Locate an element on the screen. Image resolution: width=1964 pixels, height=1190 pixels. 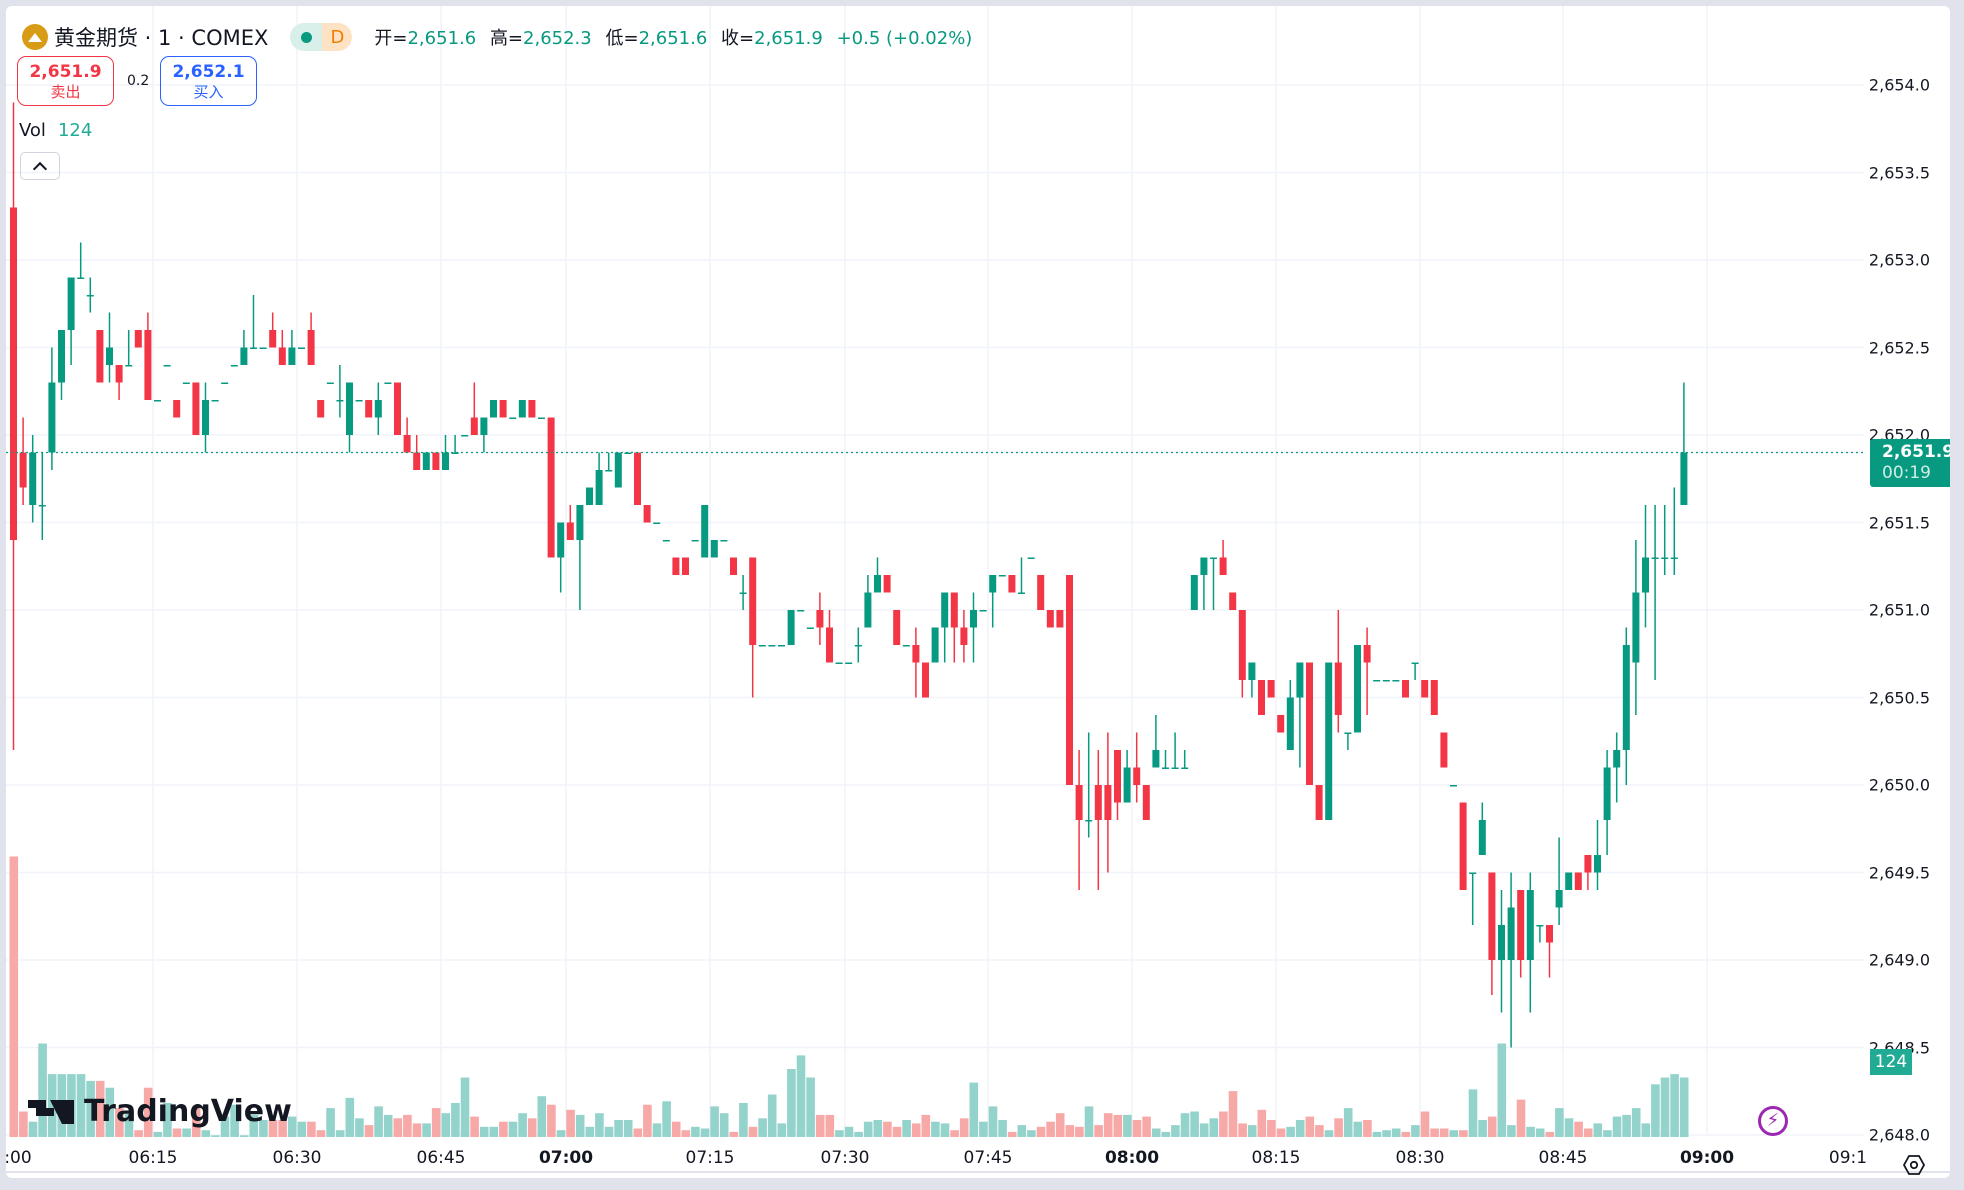
close-label: 收= is located at coordinates (738, 38).